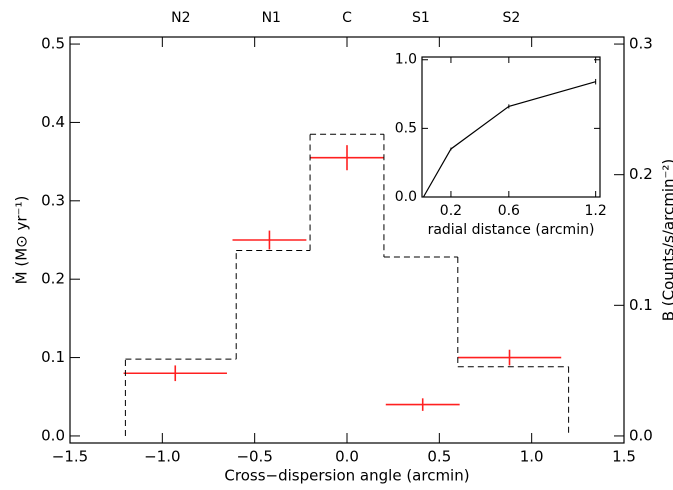 The height and width of the screenshot is (490, 673). What do you see at coordinates (641, 435) in the screenshot?
I see `y2-tick-label: 0.0` at bounding box center [641, 435].